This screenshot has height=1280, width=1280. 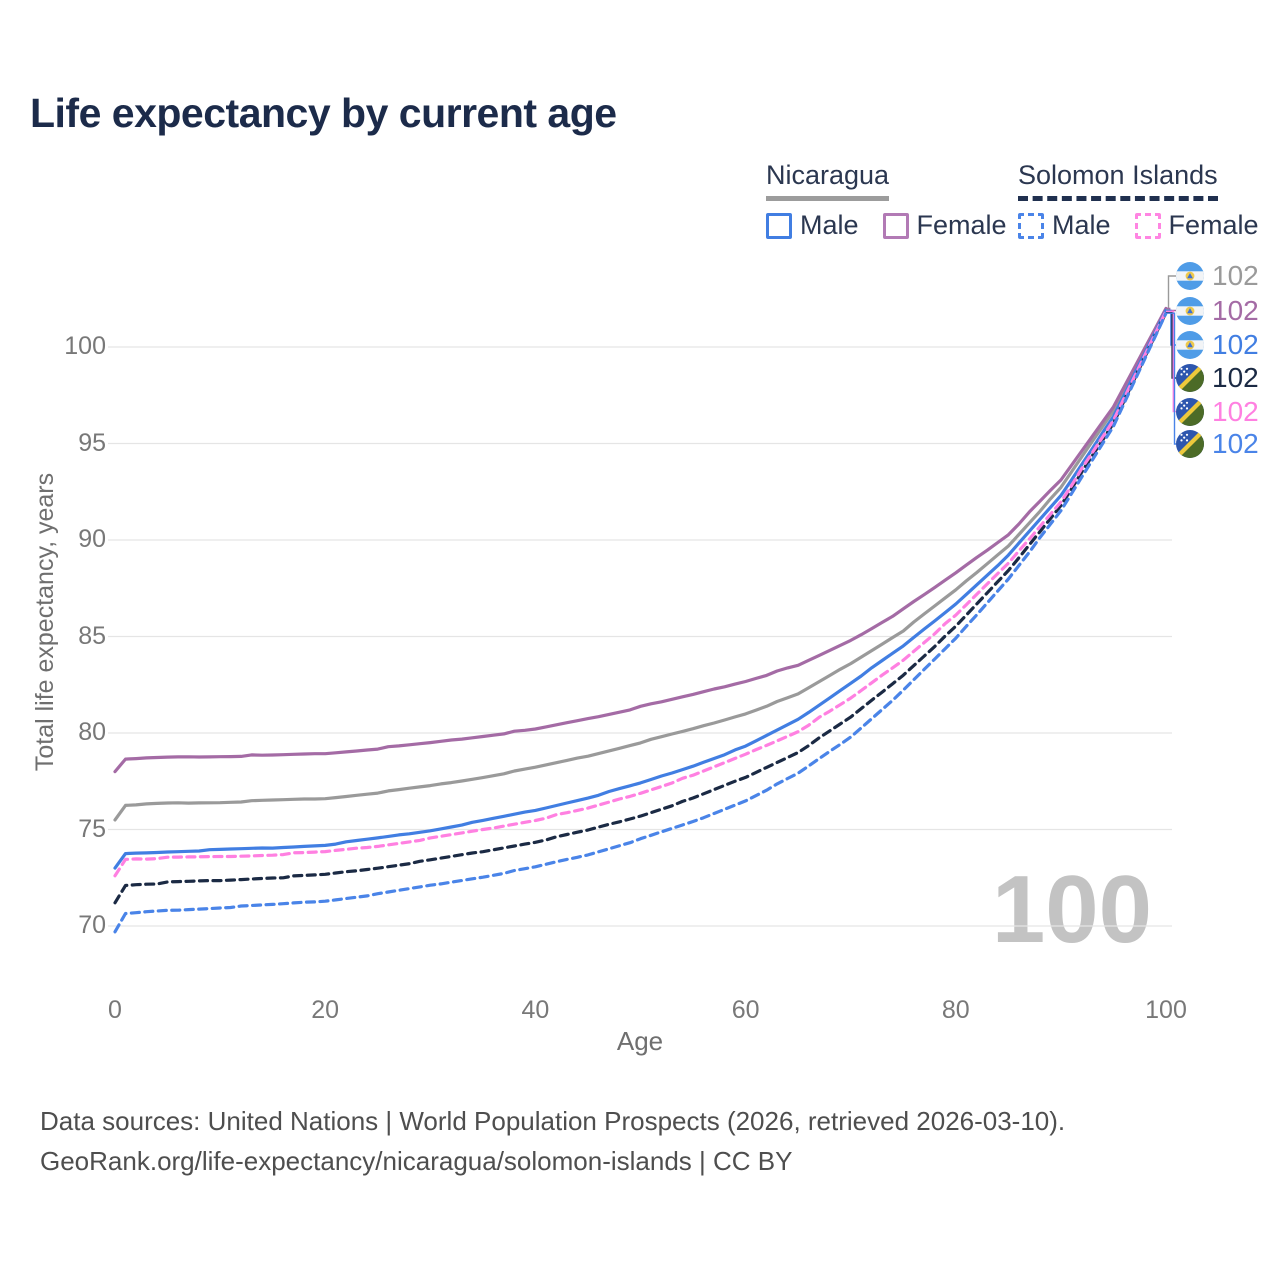 What do you see at coordinates (92, 828) in the screenshot?
I see `y-tick-label: 75` at bounding box center [92, 828].